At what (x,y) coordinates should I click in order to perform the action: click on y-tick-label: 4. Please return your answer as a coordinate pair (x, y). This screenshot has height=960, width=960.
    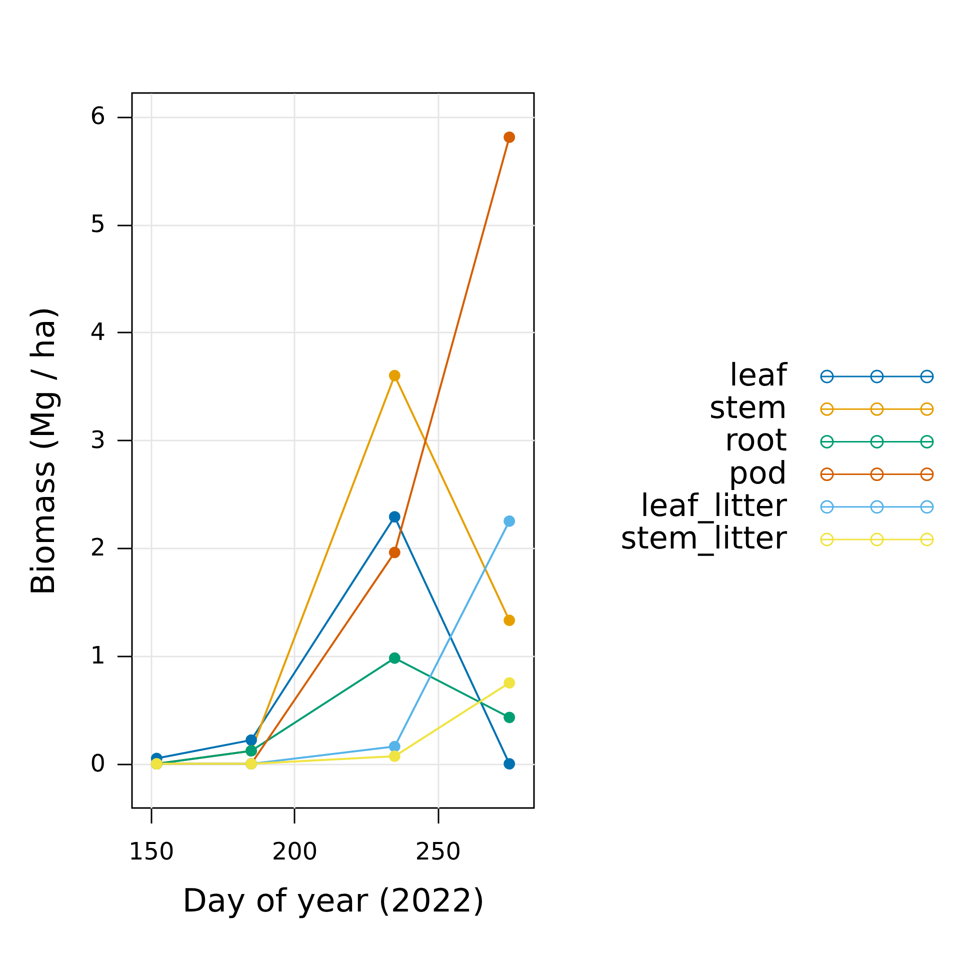
    Looking at the image, I should click on (98, 332).